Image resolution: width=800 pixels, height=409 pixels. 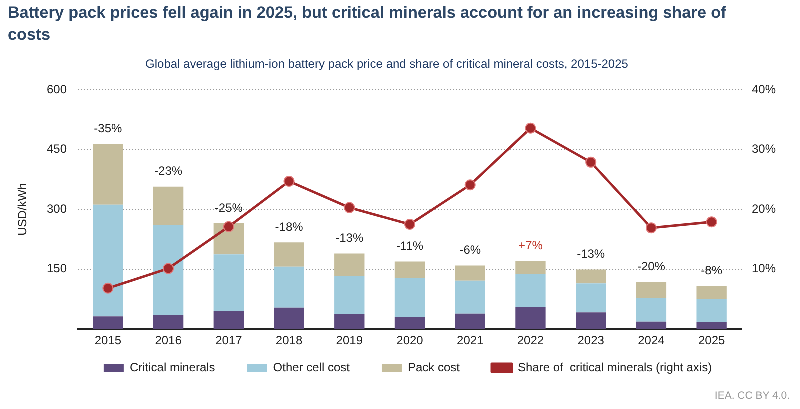 I want to click on x-tick-label: 2020, so click(x=410, y=341).